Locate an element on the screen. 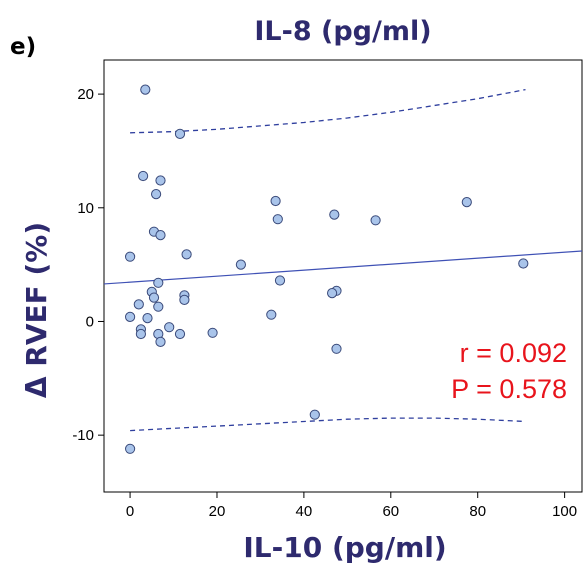 This screenshot has height=565, width=587. regression-line is located at coordinates (343, 267).